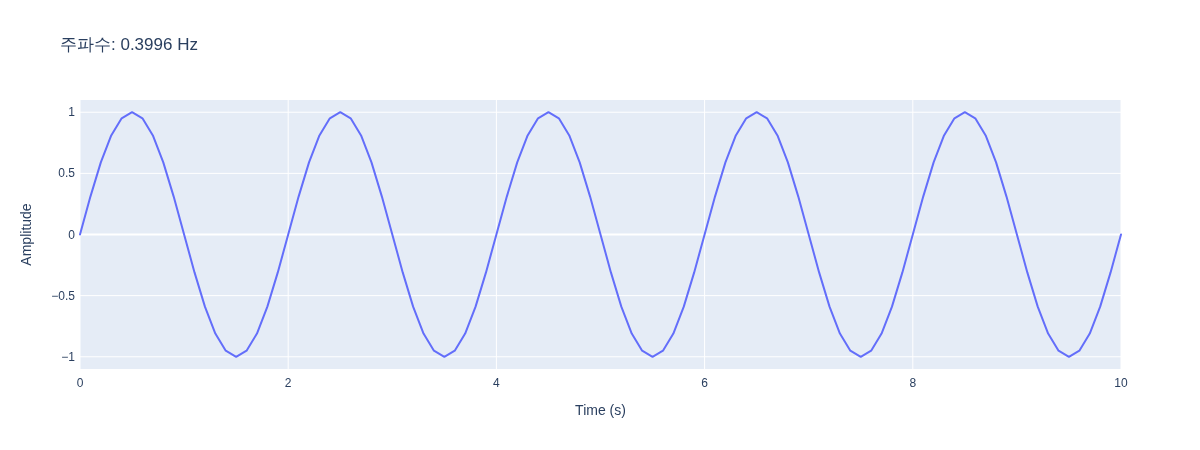 Image resolution: width=1200 pixels, height=450 pixels. I want to click on x-tick-label: 4, so click(497, 383).